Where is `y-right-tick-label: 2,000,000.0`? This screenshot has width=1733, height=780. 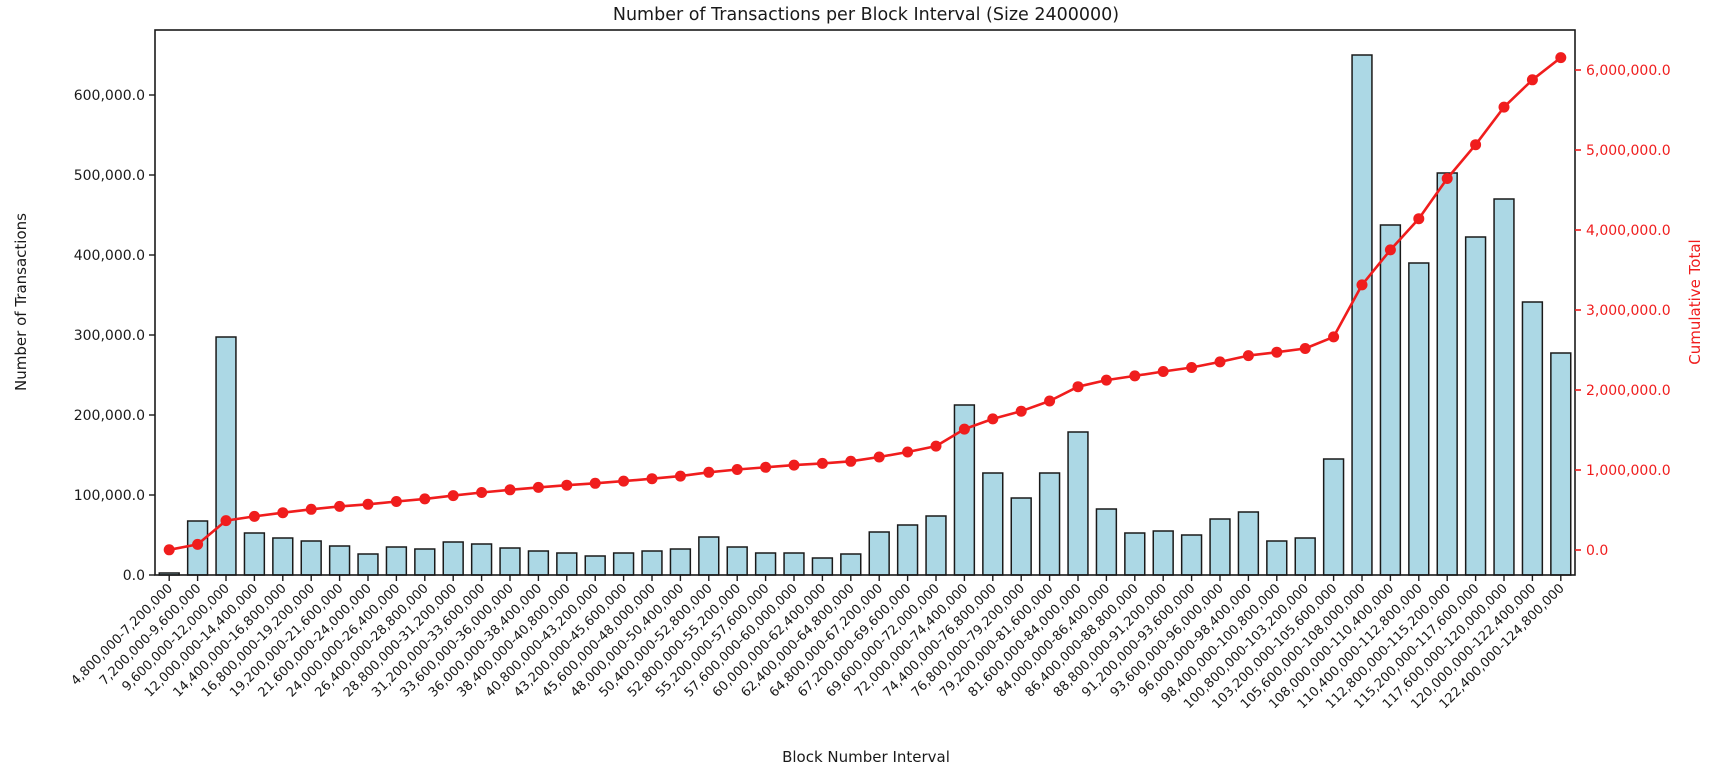 y-right-tick-label: 2,000,000.0 is located at coordinates (1628, 391).